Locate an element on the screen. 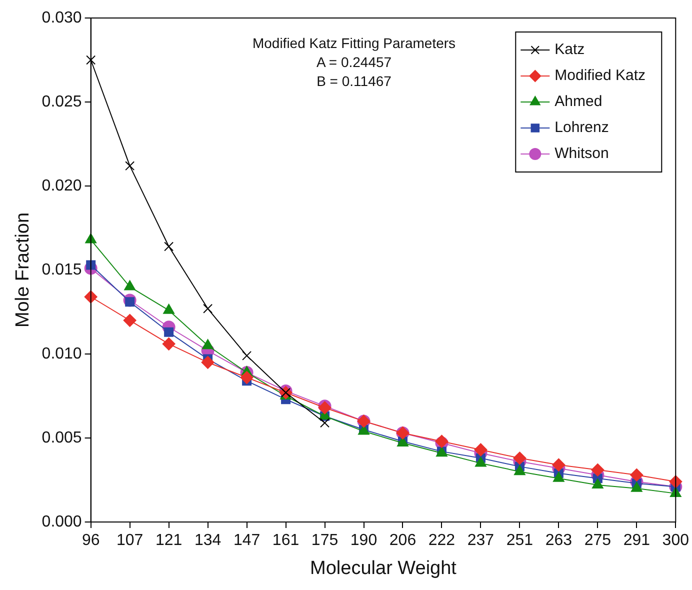 The height and width of the screenshot is (590, 692). x-tick-label: 251 is located at coordinates (520, 541).